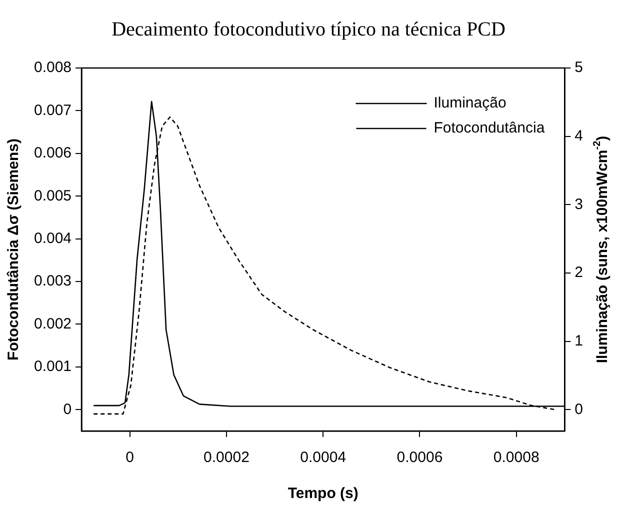  I want to click on y-tick-label: 0.001, so click(53, 367).